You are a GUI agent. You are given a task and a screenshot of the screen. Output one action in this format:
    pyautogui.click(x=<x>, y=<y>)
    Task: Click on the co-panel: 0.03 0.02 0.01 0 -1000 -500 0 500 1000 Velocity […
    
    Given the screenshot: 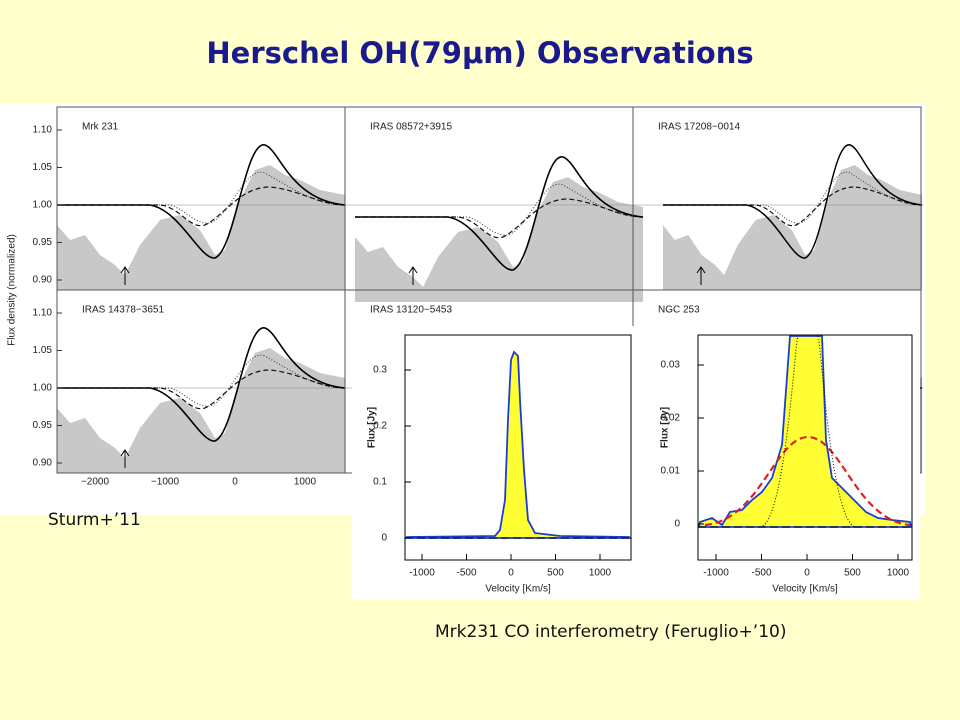 What is the action you would take?
    pyautogui.click(x=786, y=464)
    